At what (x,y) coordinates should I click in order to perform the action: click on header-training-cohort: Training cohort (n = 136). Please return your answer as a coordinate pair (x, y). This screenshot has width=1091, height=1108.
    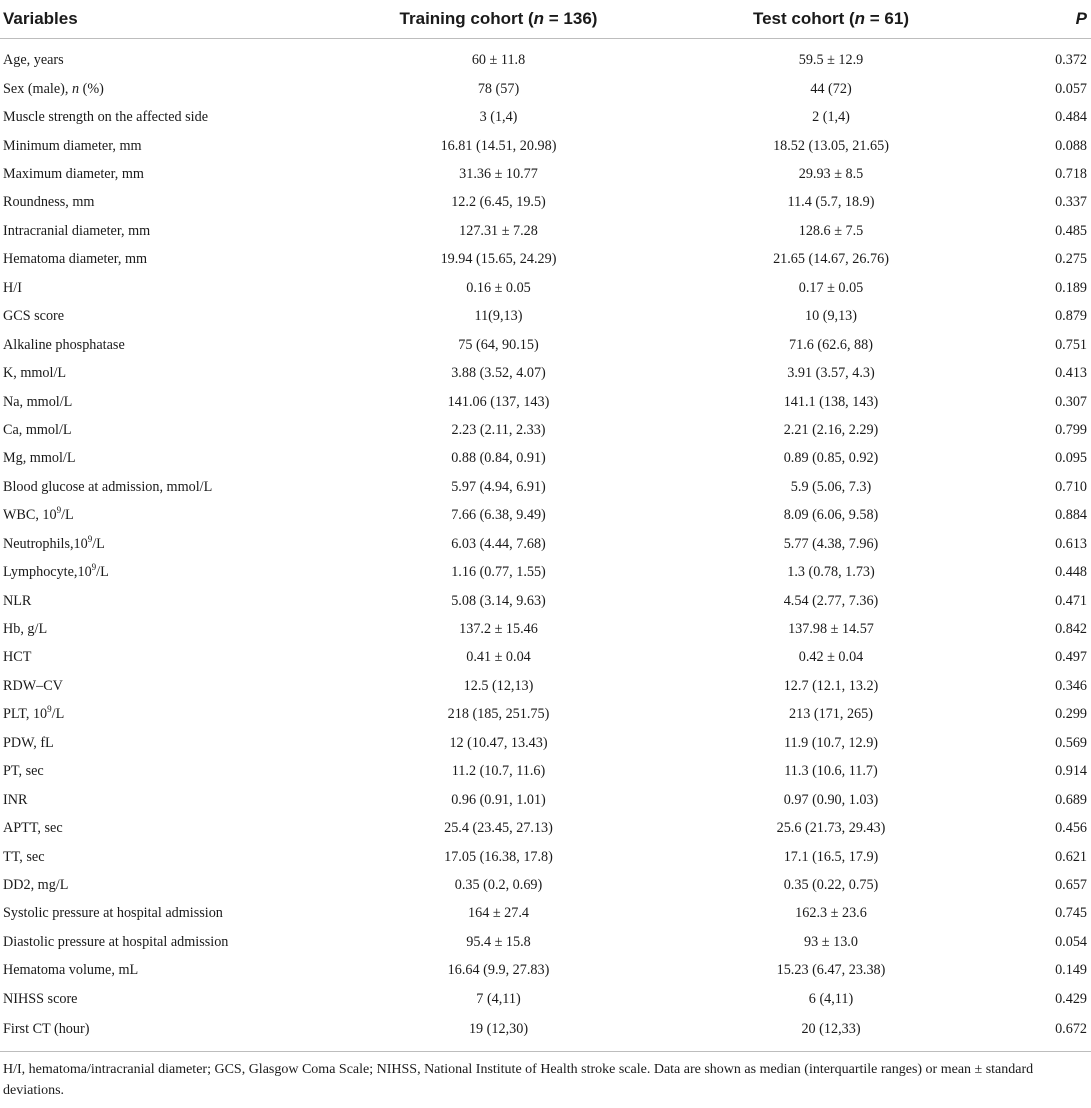
    Looking at the image, I should click on (498, 19).